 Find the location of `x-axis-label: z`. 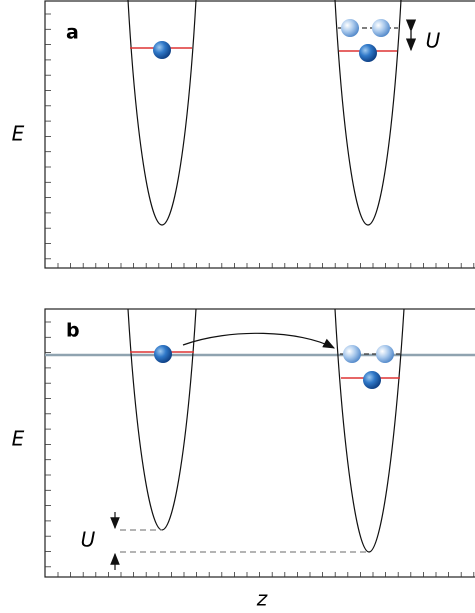

x-axis-label: z is located at coordinates (262, 599).